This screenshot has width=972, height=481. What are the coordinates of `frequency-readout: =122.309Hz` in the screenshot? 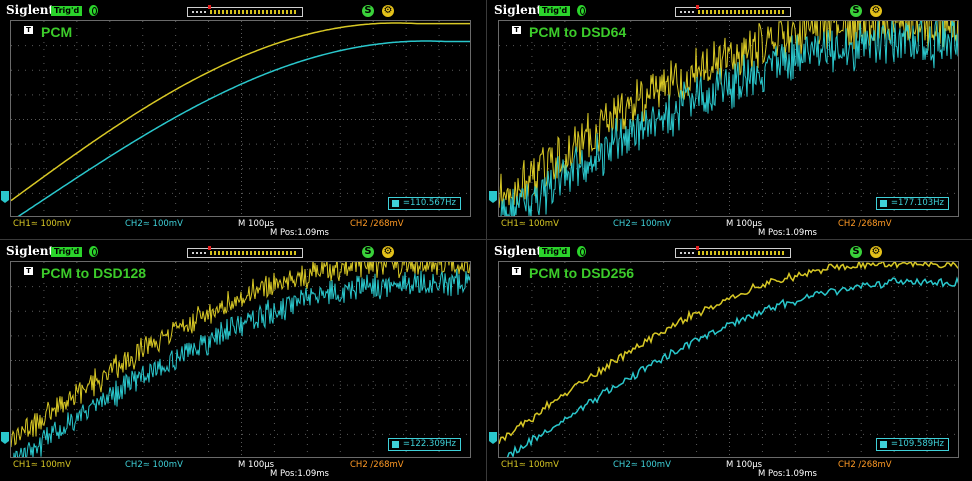 It's located at (424, 444).